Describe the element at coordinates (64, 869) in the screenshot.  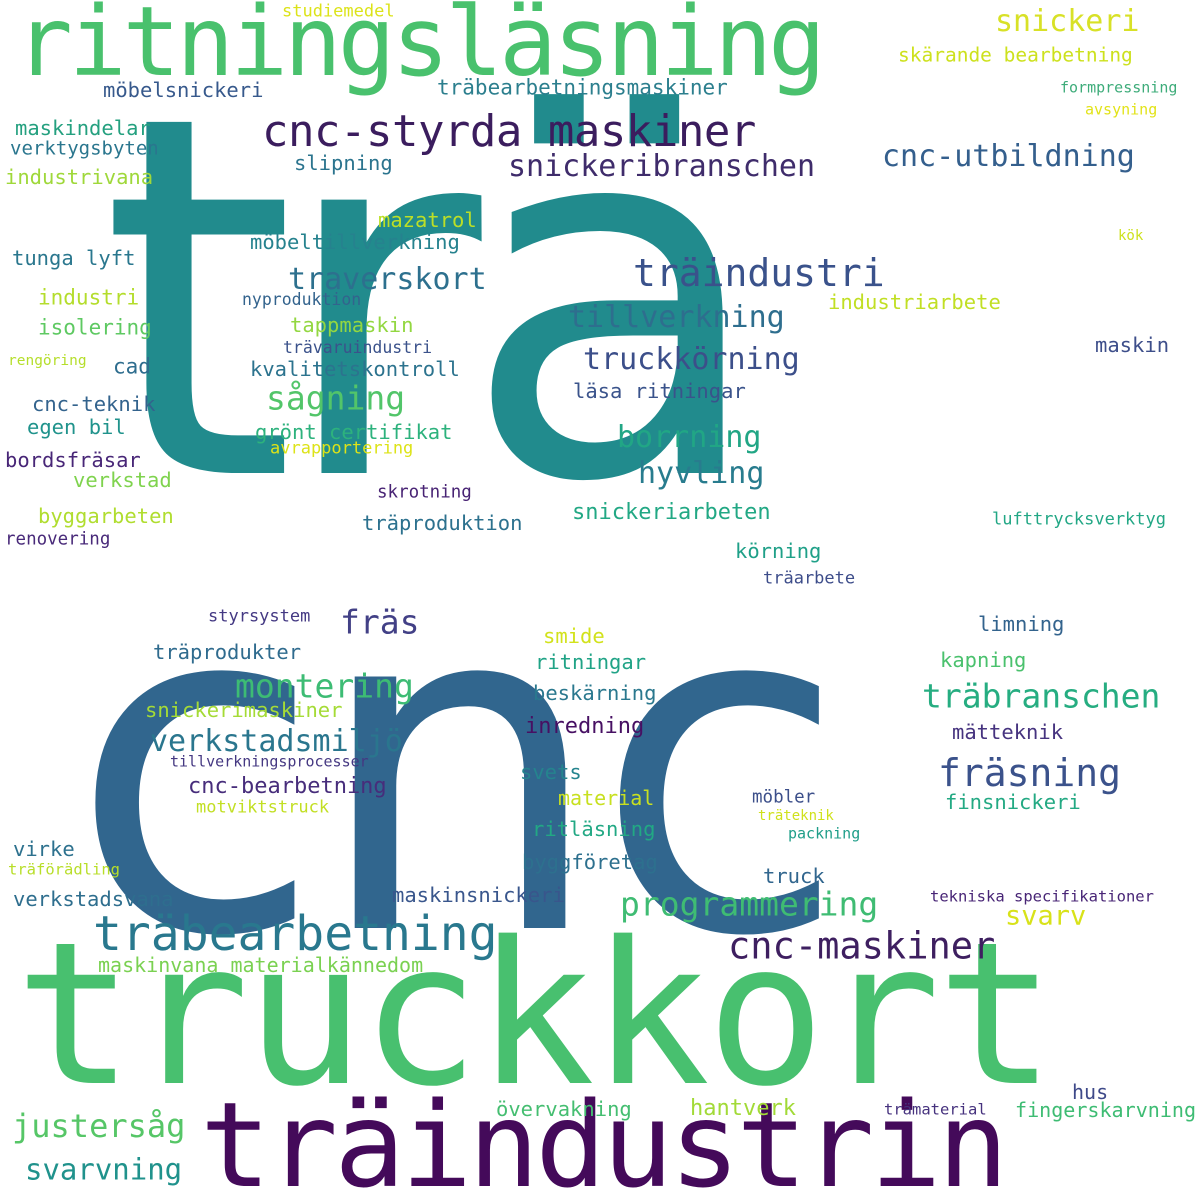
I see `word: träförädling` at that location.